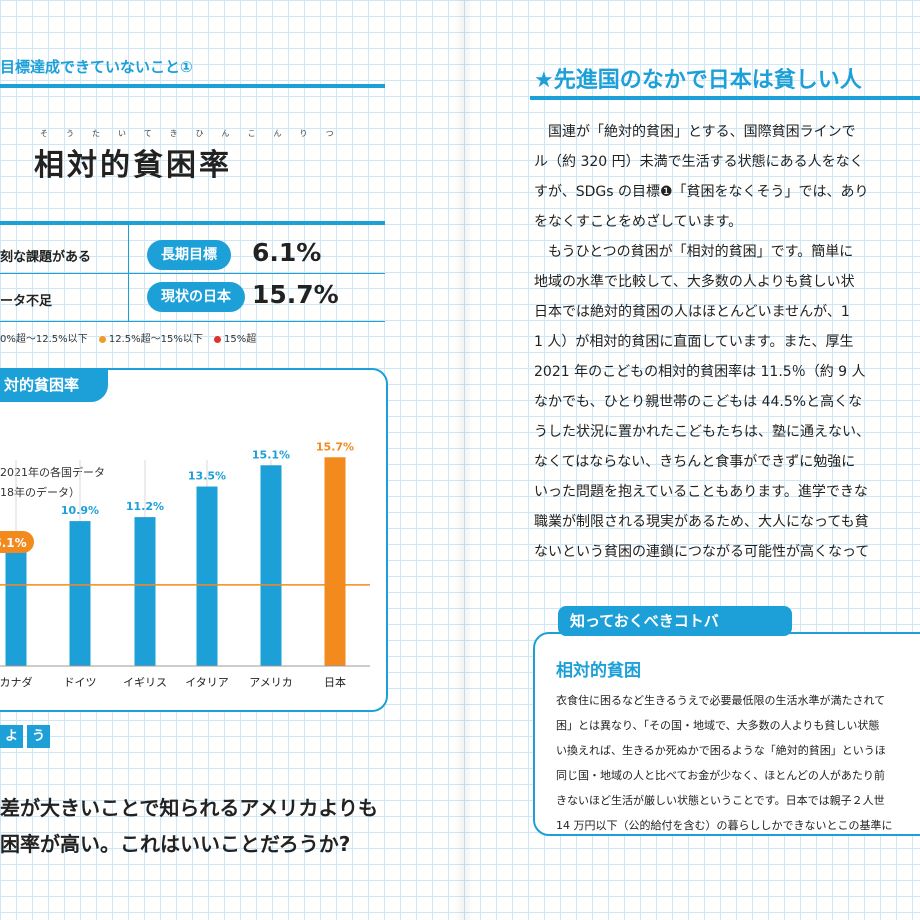  I want to click on body-line: 日本では絶対的貧困の人はほとんどいませんが、1, so click(692, 312).